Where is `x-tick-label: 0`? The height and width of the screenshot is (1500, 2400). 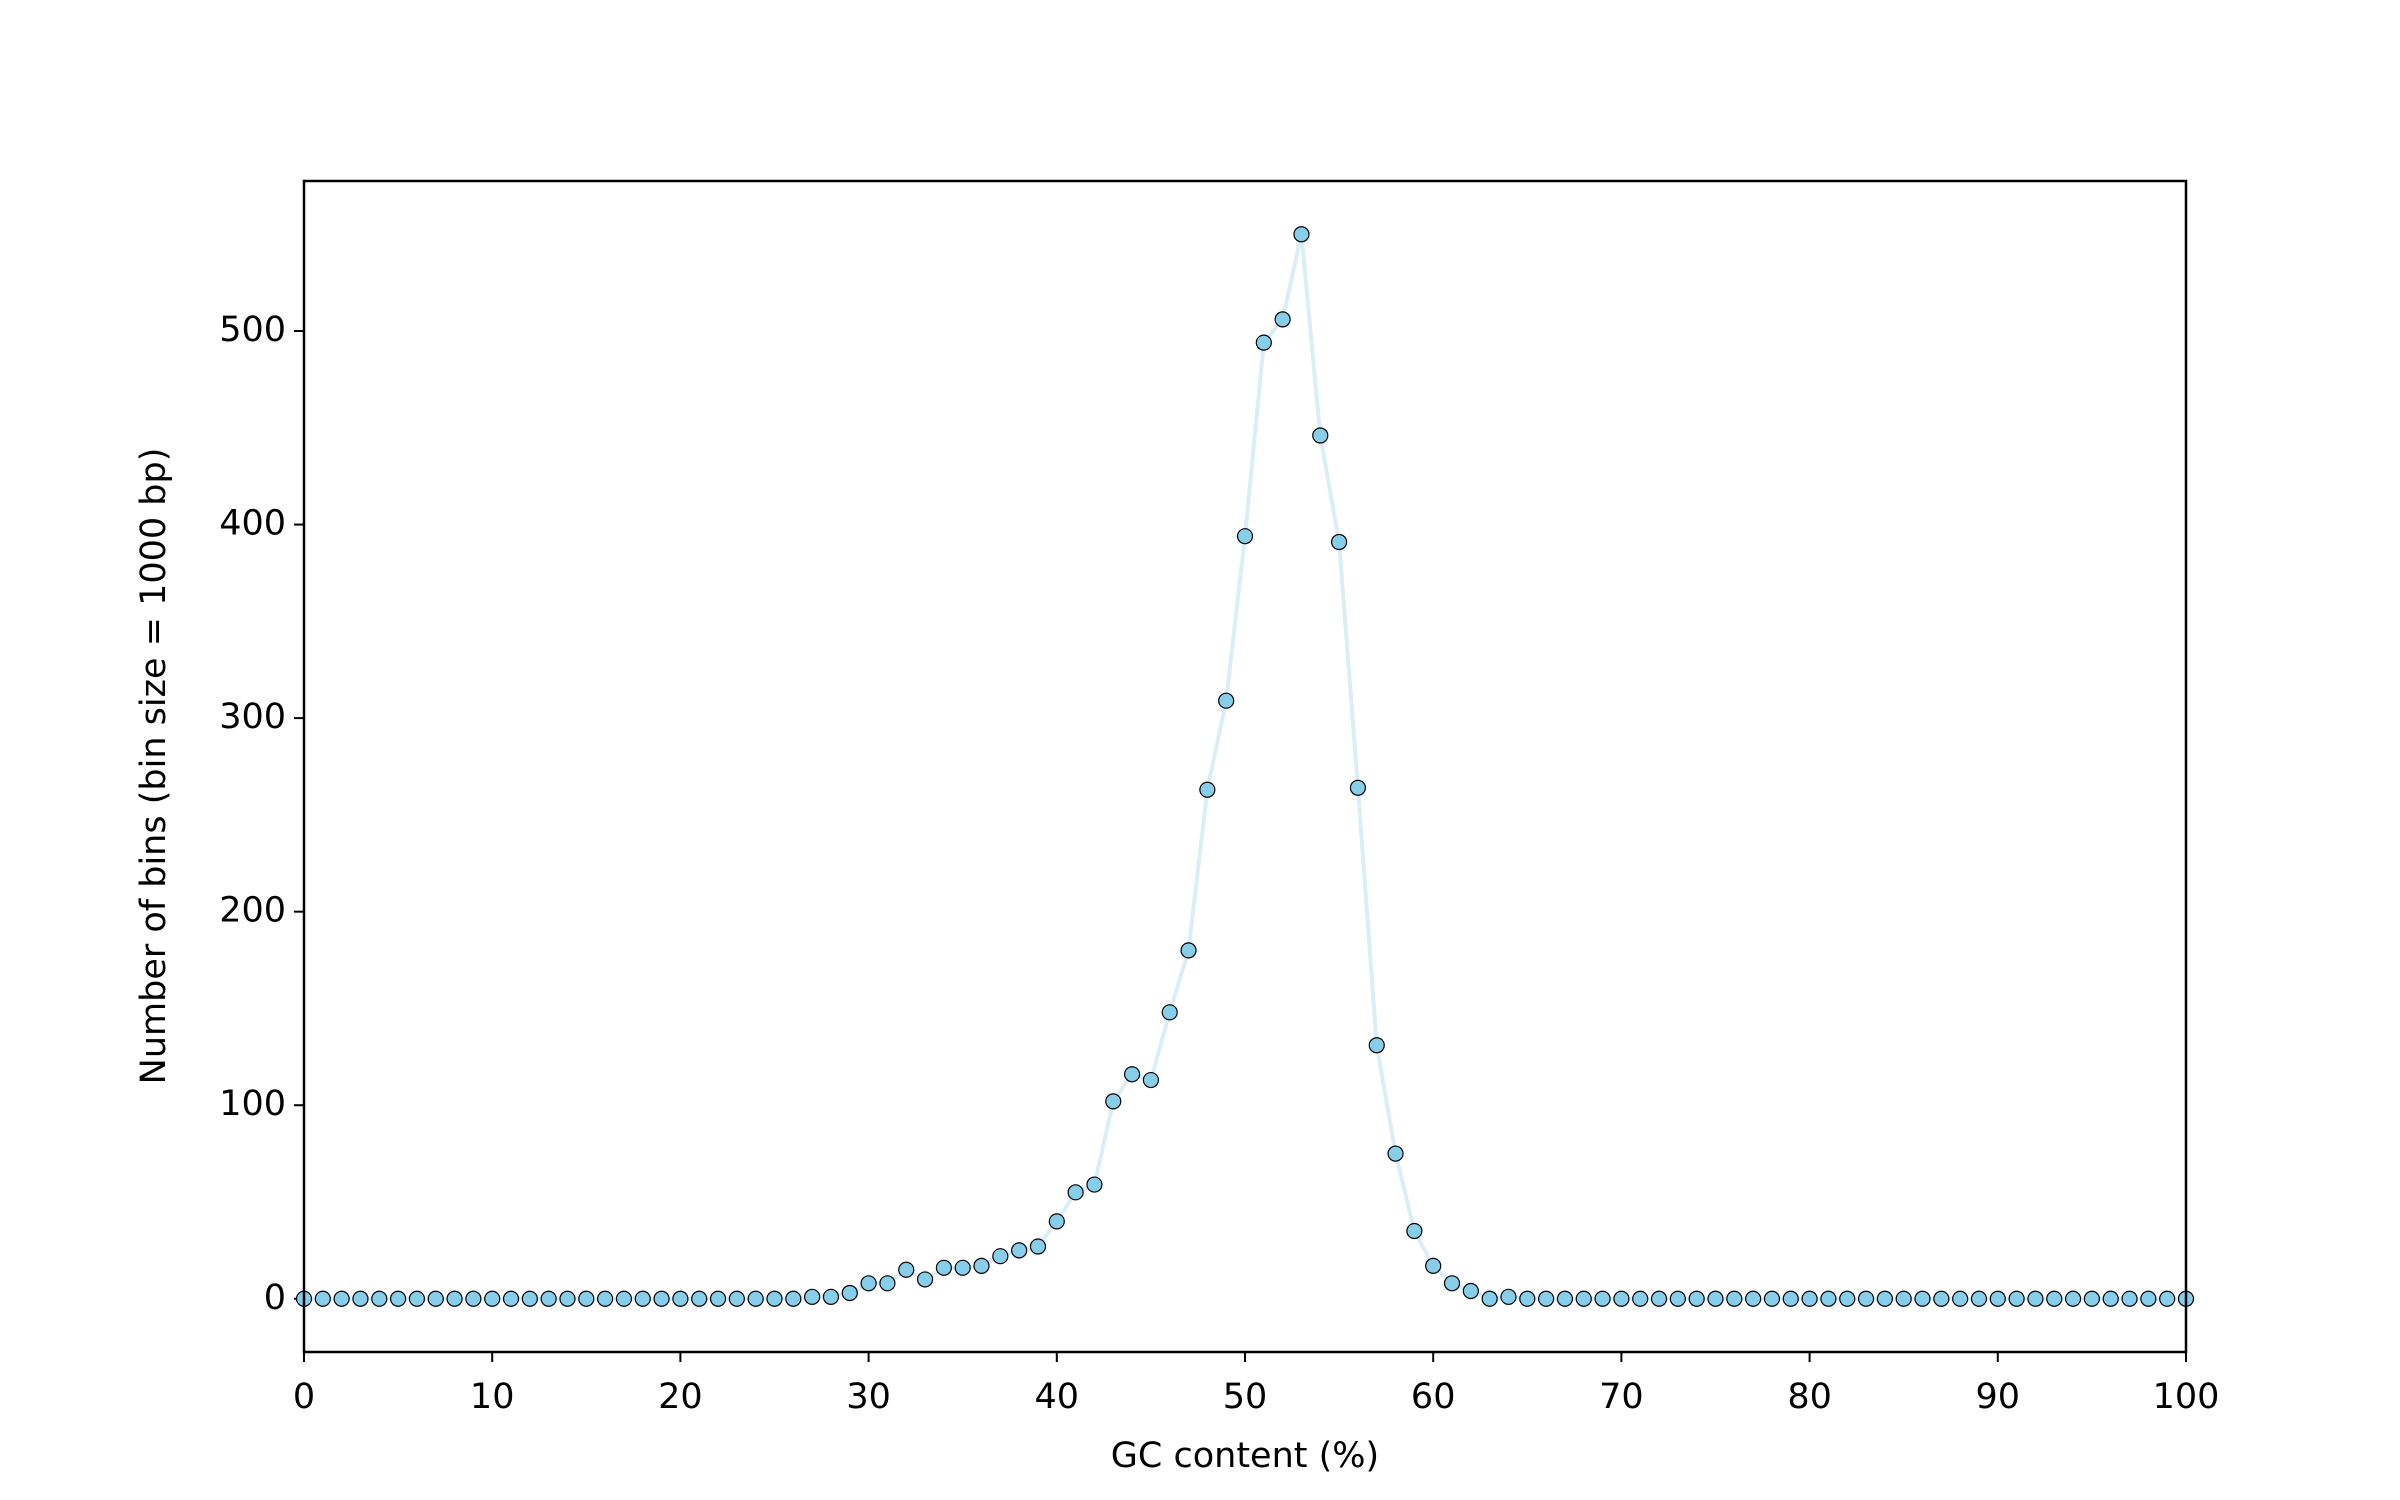
x-tick-label: 0 is located at coordinates (304, 1397).